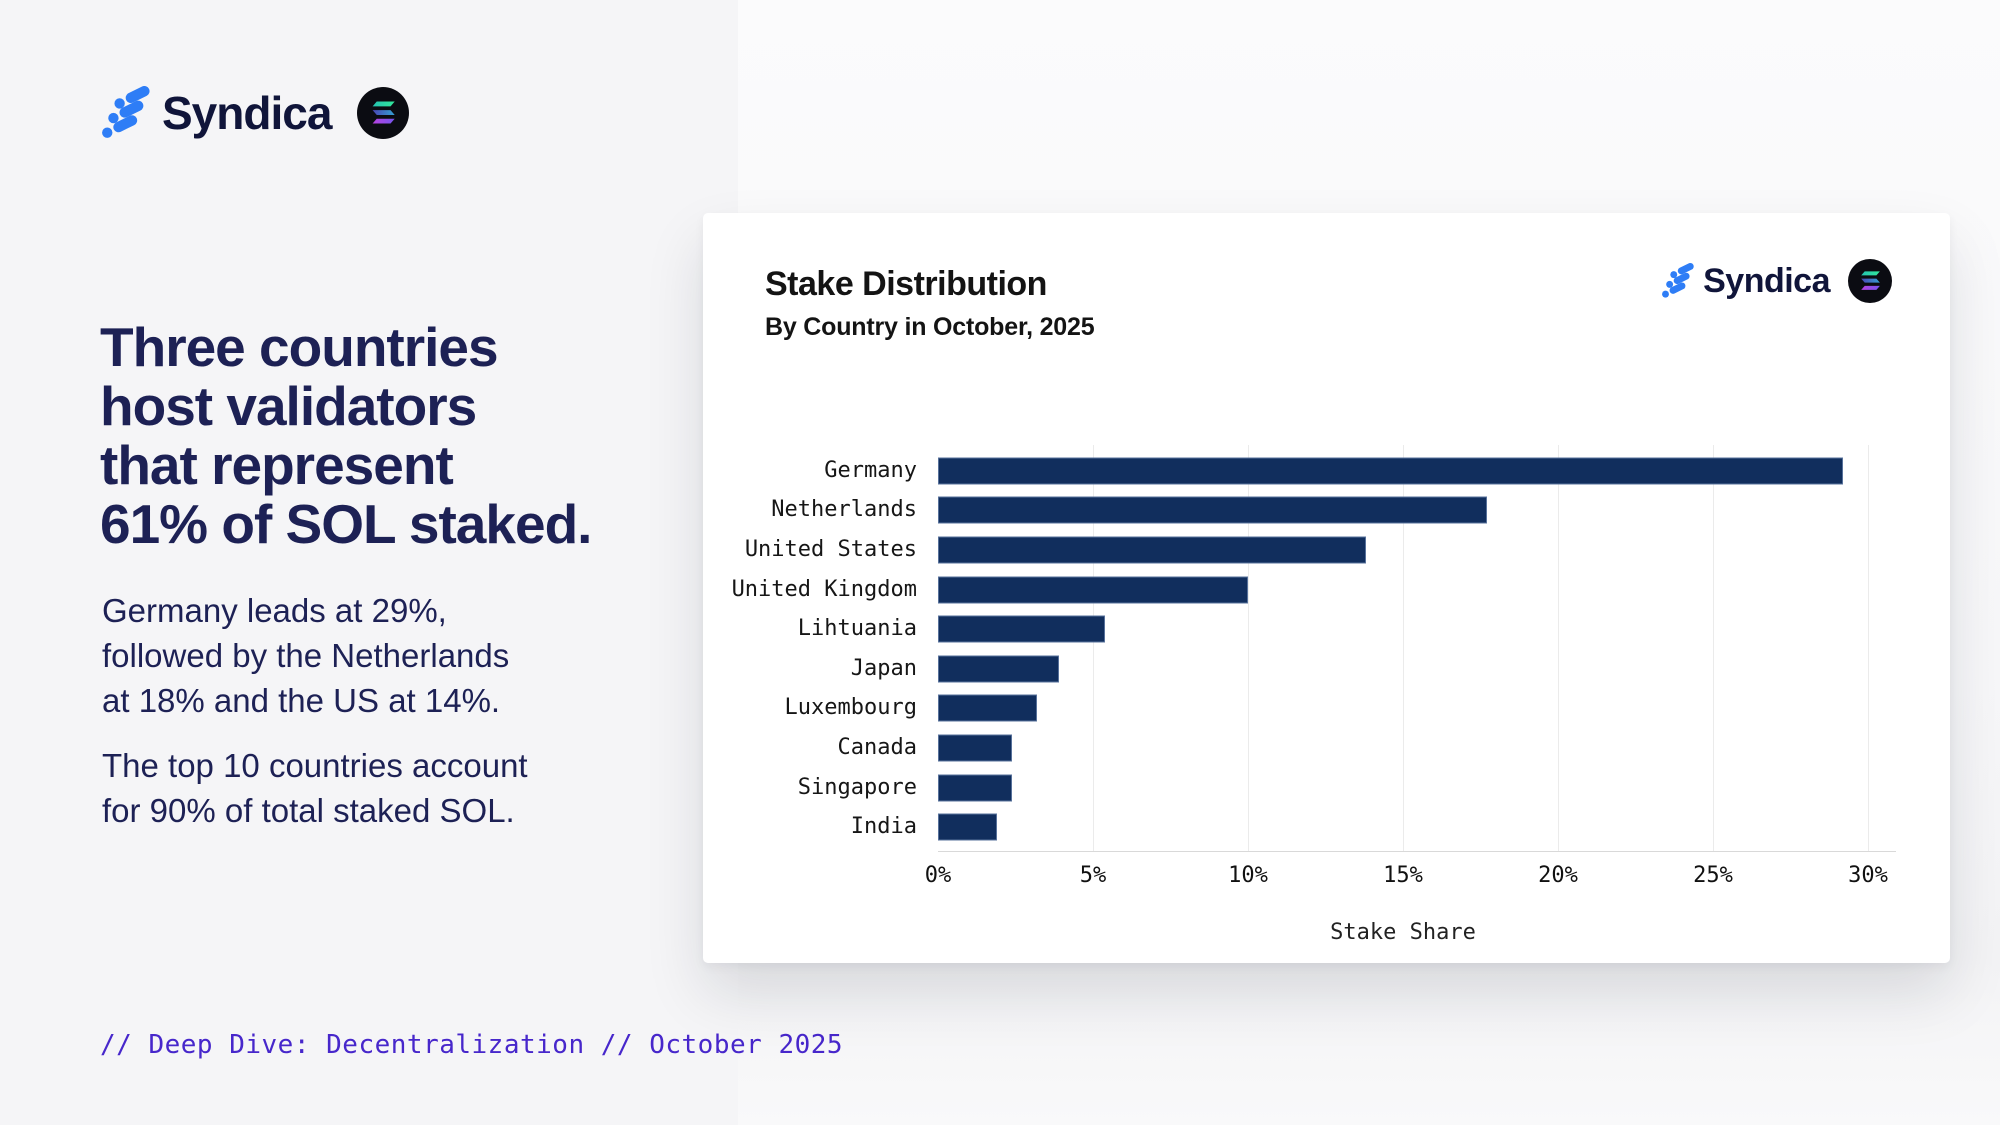  What do you see at coordinates (883, 668) in the screenshot?
I see `bar-label: Japan` at bounding box center [883, 668].